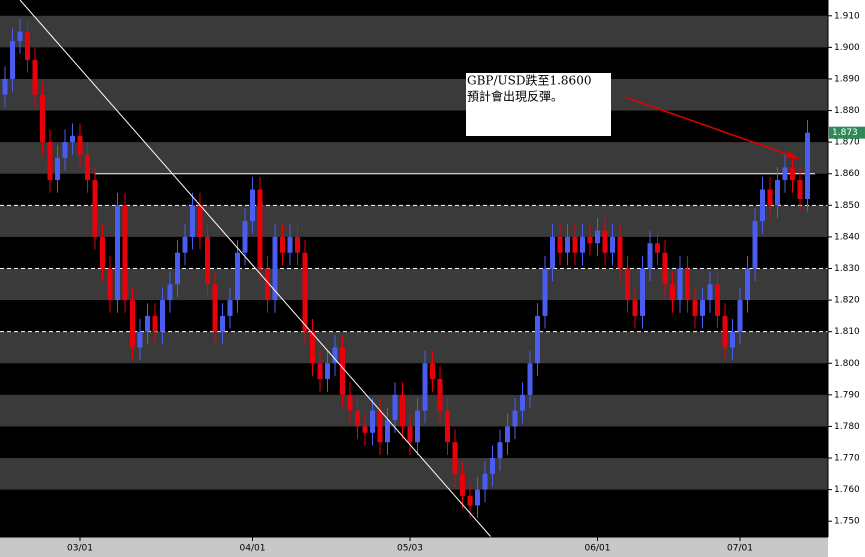 This screenshot has height=557, width=865. What do you see at coordinates (847, 269) in the screenshot?
I see `y-tick-label: 1.830` at bounding box center [847, 269].